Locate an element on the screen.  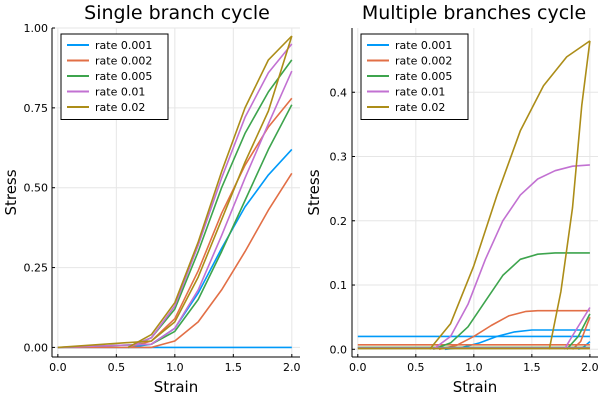
chart1-x-tick-label: 0.0 is located at coordinates (58, 367).